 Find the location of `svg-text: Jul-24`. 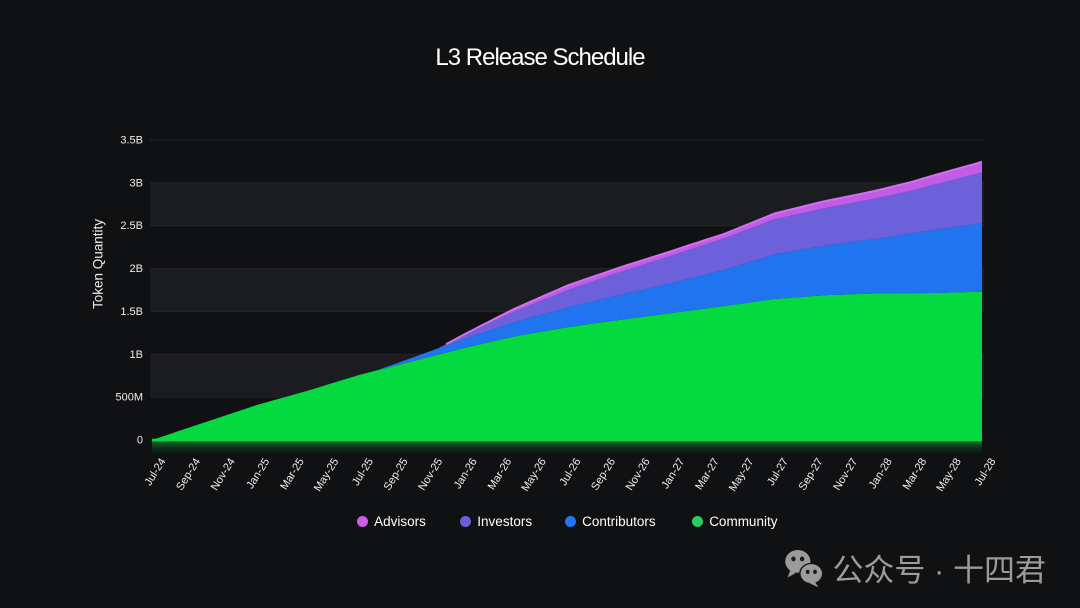

svg-text: Jul-24 is located at coordinates (155, 472).